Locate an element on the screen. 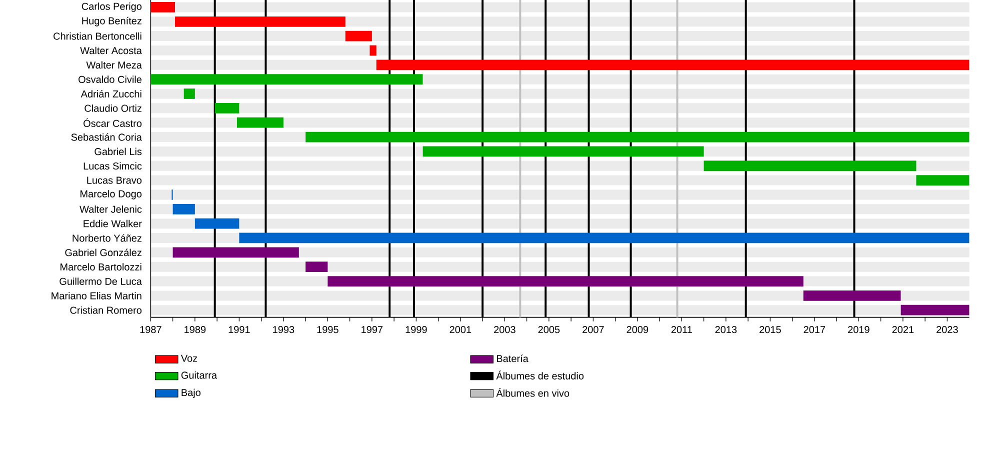 This screenshot has height=464, width=1000. y-tick-label: Cristian Romero is located at coordinates (106, 310).